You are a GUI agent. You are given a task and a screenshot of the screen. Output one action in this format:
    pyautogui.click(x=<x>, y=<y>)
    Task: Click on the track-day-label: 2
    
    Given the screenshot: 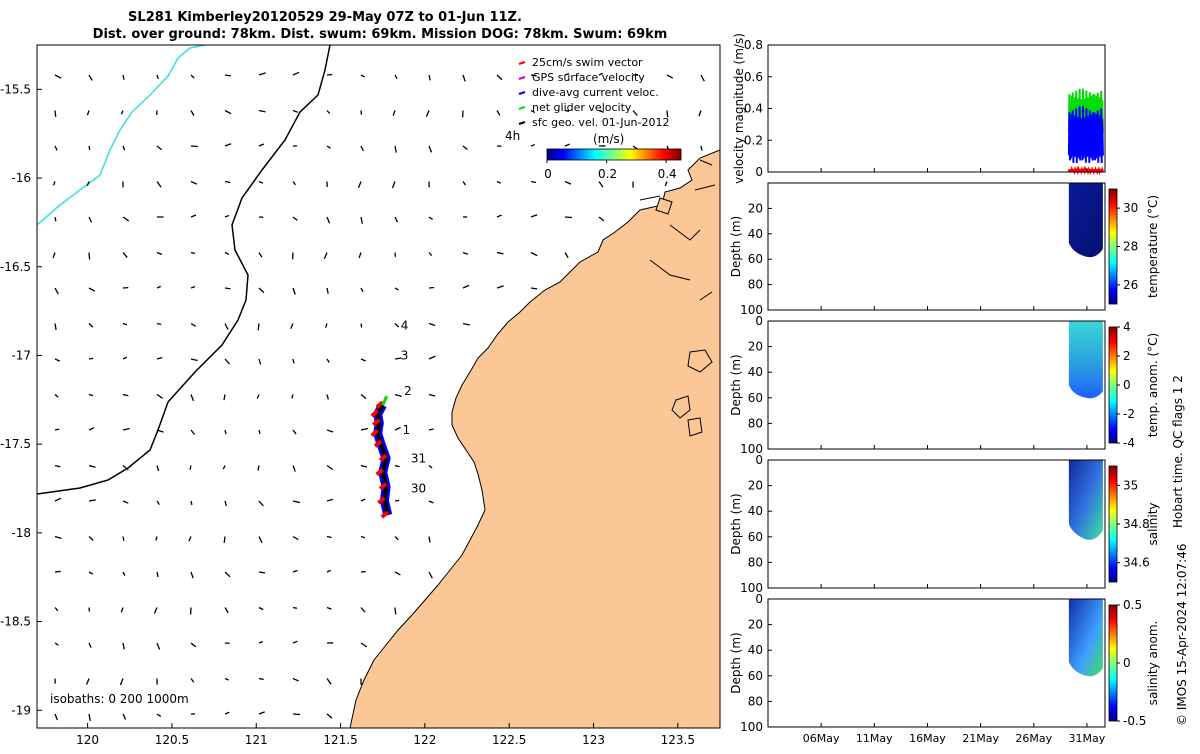 What is the action you would take?
    pyautogui.click(x=408, y=391)
    